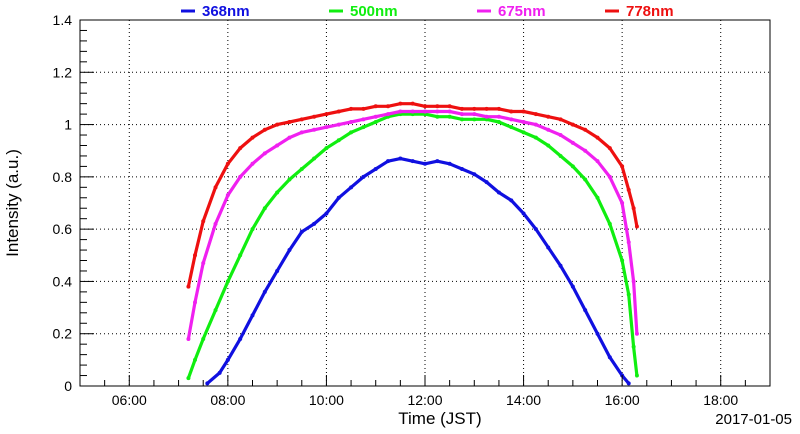  Describe the element at coordinates (227, 400) in the screenshot. I see `x-tick-label: 08:00` at that location.